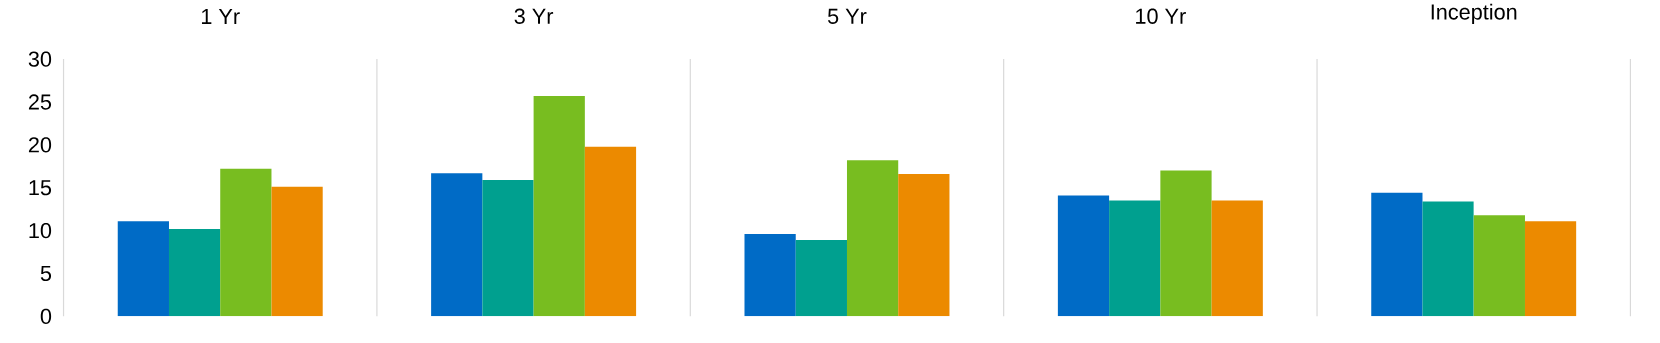  What do you see at coordinates (847, 16) in the screenshot?
I see `x-tick-label: 5 Yr` at bounding box center [847, 16].